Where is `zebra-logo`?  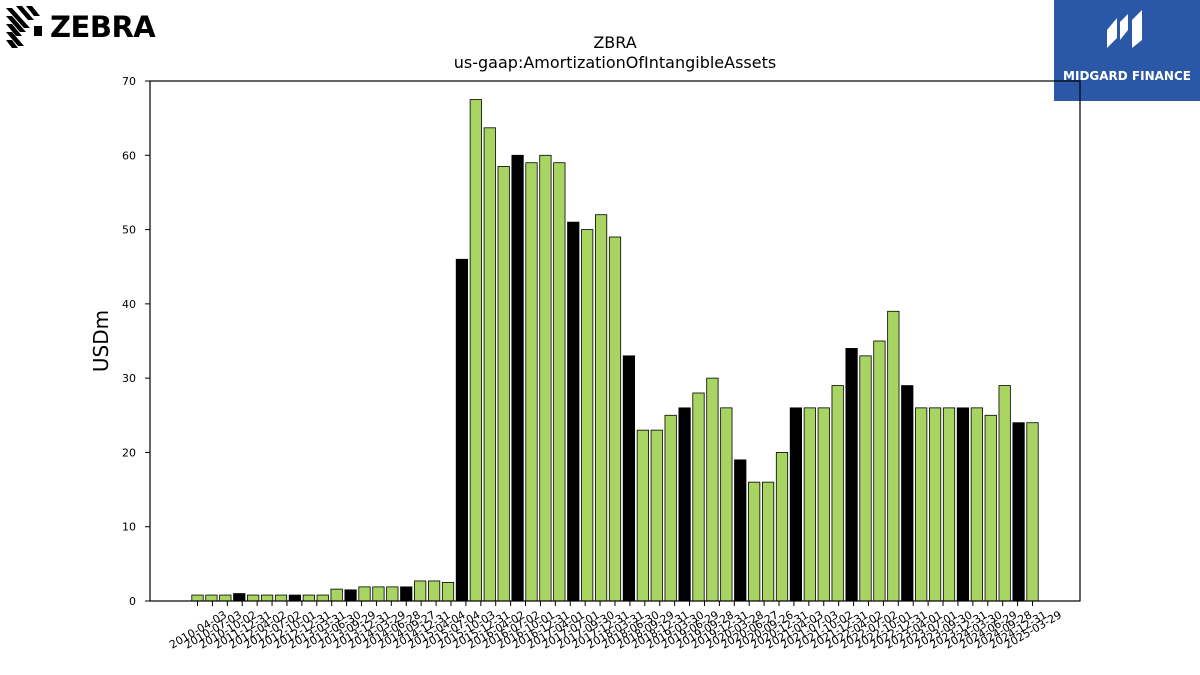
zebra-logo is located at coordinates (79, 28).